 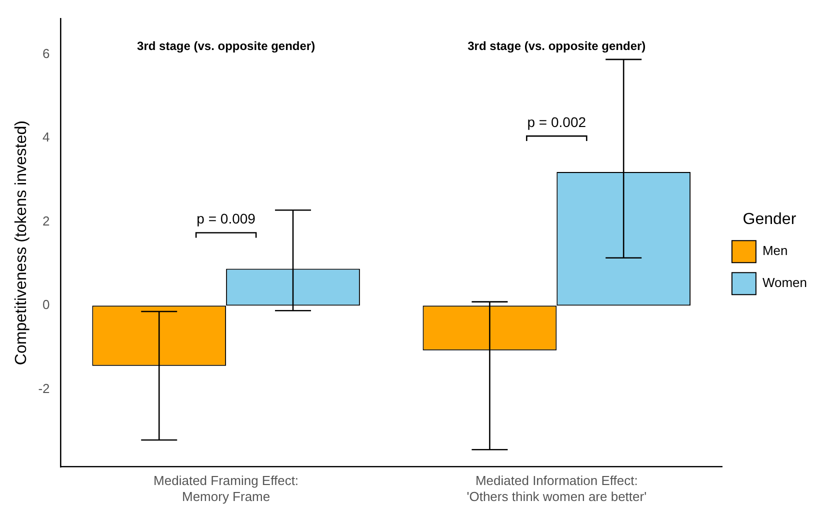 What do you see at coordinates (46, 137) in the screenshot?
I see `y-tick-label: 4` at bounding box center [46, 137].